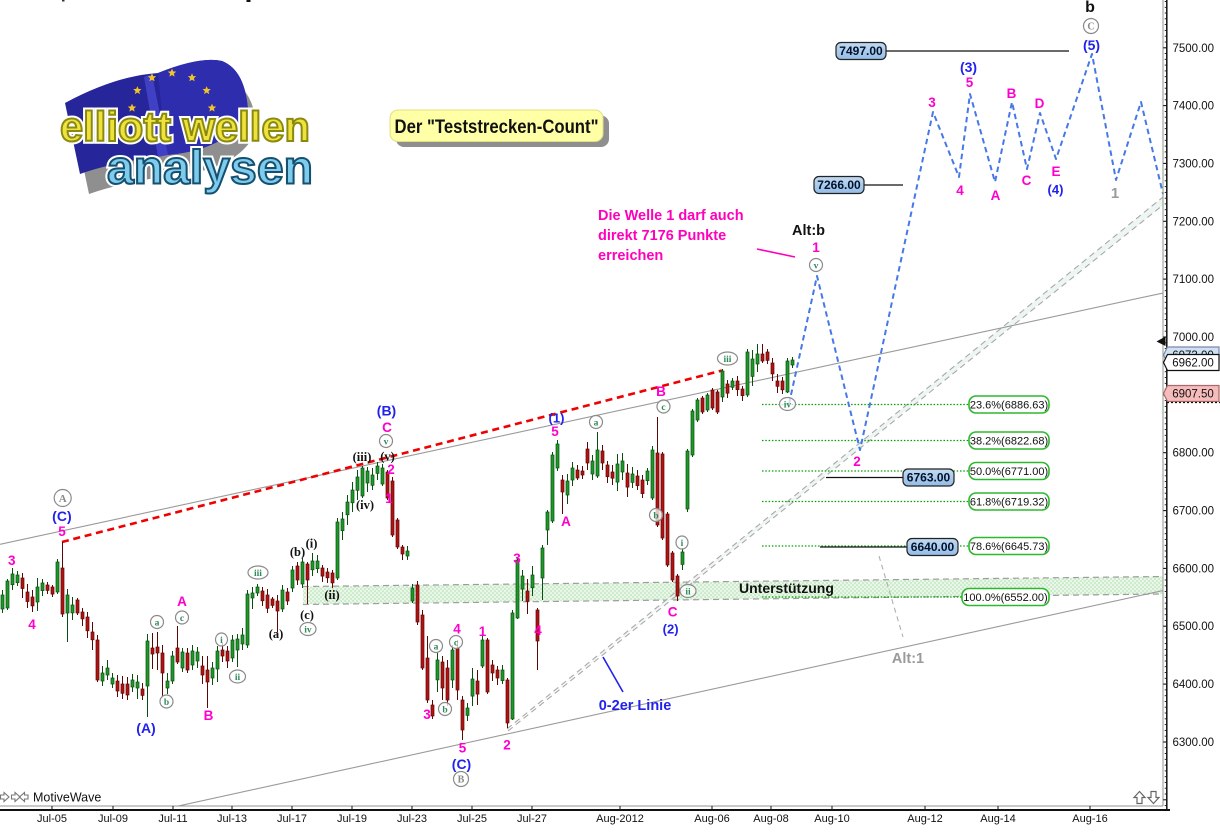  Describe the element at coordinates (997, 819) in the screenshot. I see `svg-text: Aug-14` at that location.